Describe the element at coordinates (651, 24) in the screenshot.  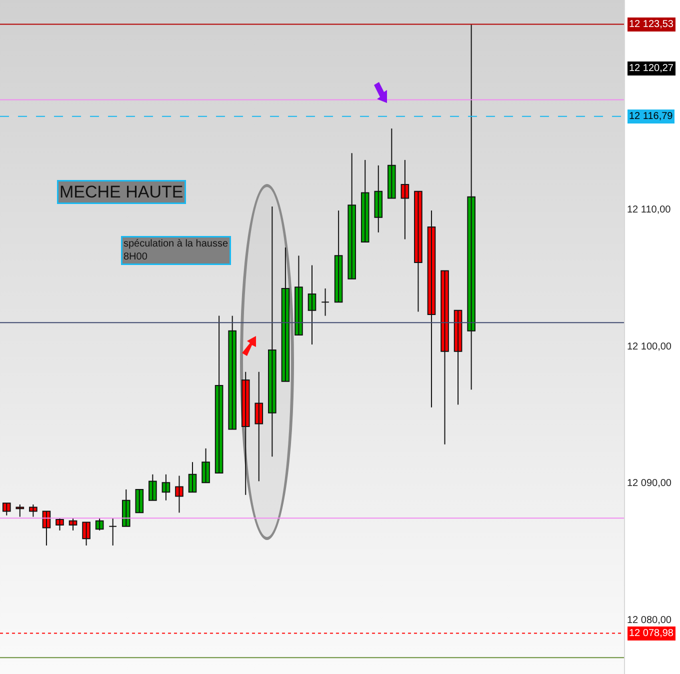
I see `ref-line-label: 12 123,53` at that location.